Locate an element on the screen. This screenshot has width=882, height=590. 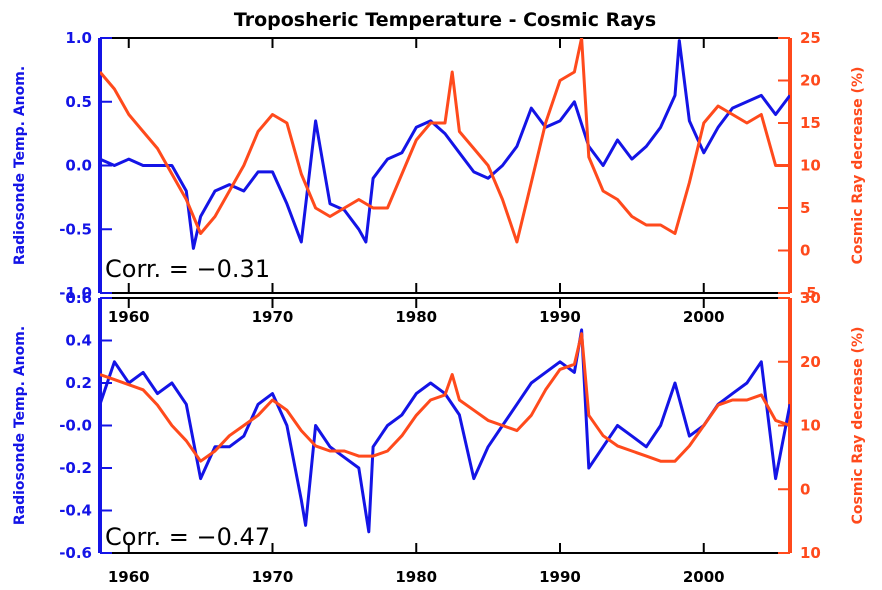
correlation-label: Corr. = −0.31 is located at coordinates (187, 269).